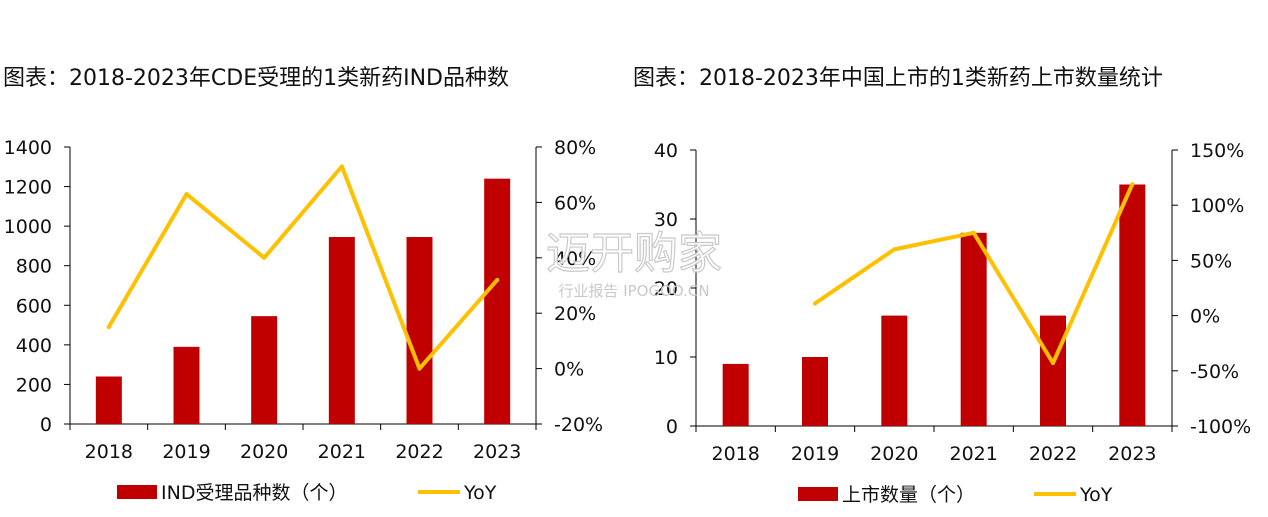 The width and height of the screenshot is (1268, 517). Describe the element at coordinates (34, 267) in the screenshot. I see `y-left-tick-label: 800` at that location.